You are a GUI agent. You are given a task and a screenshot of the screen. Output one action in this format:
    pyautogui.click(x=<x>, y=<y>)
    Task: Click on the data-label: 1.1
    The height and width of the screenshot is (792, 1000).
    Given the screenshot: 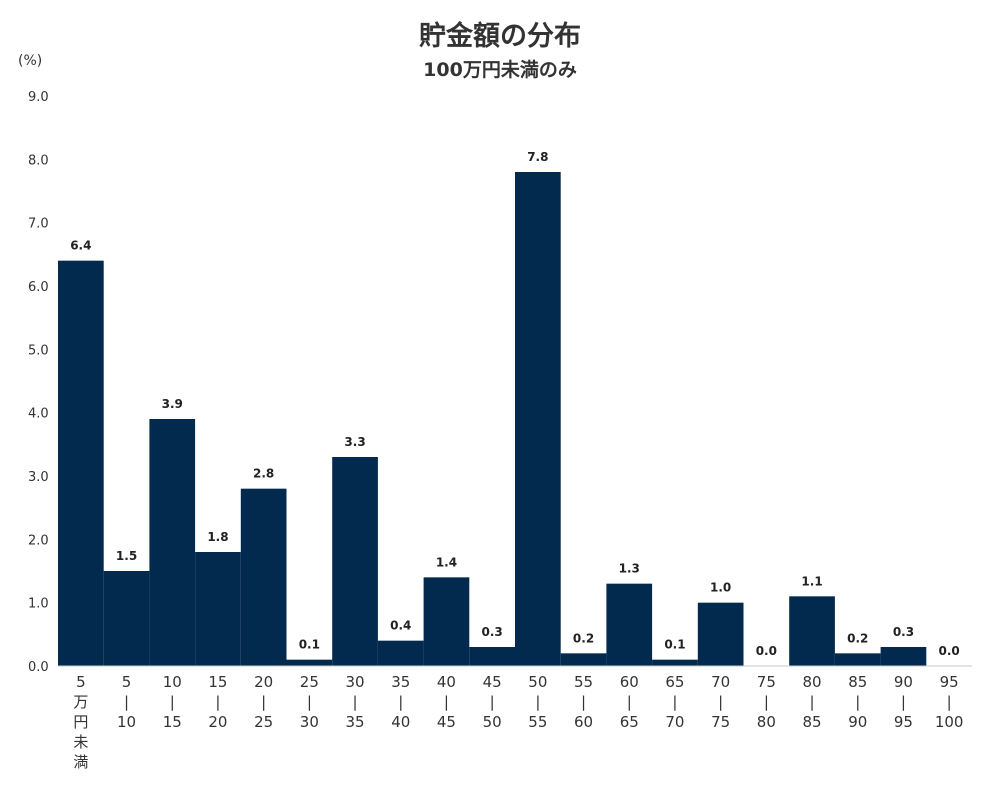 What is the action you would take?
    pyautogui.click(x=811, y=581)
    